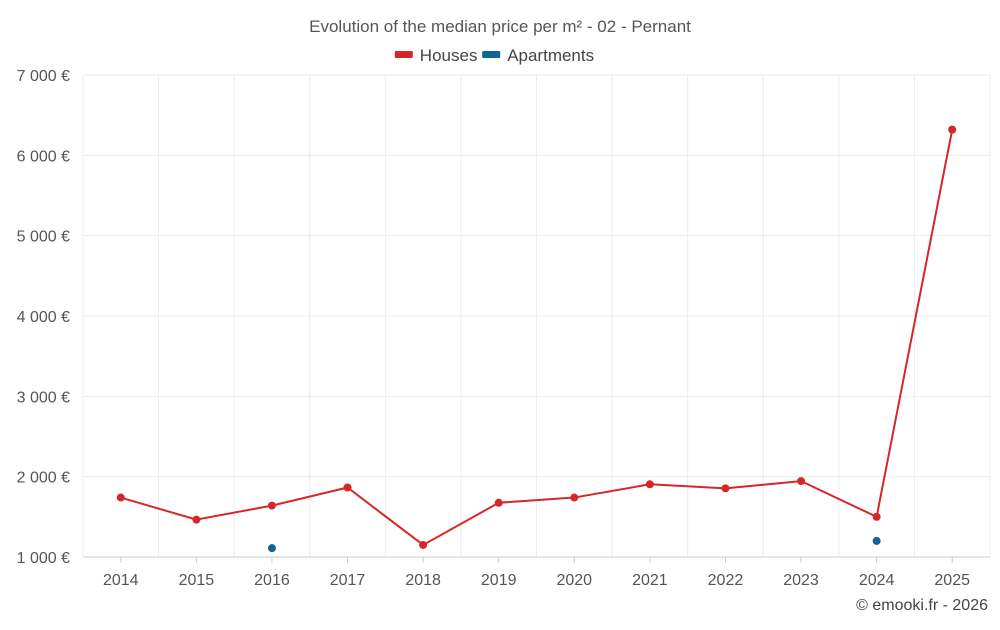 This screenshot has width=1000, height=630. I want to click on y-tick-label: 3 000 €, so click(43, 397).